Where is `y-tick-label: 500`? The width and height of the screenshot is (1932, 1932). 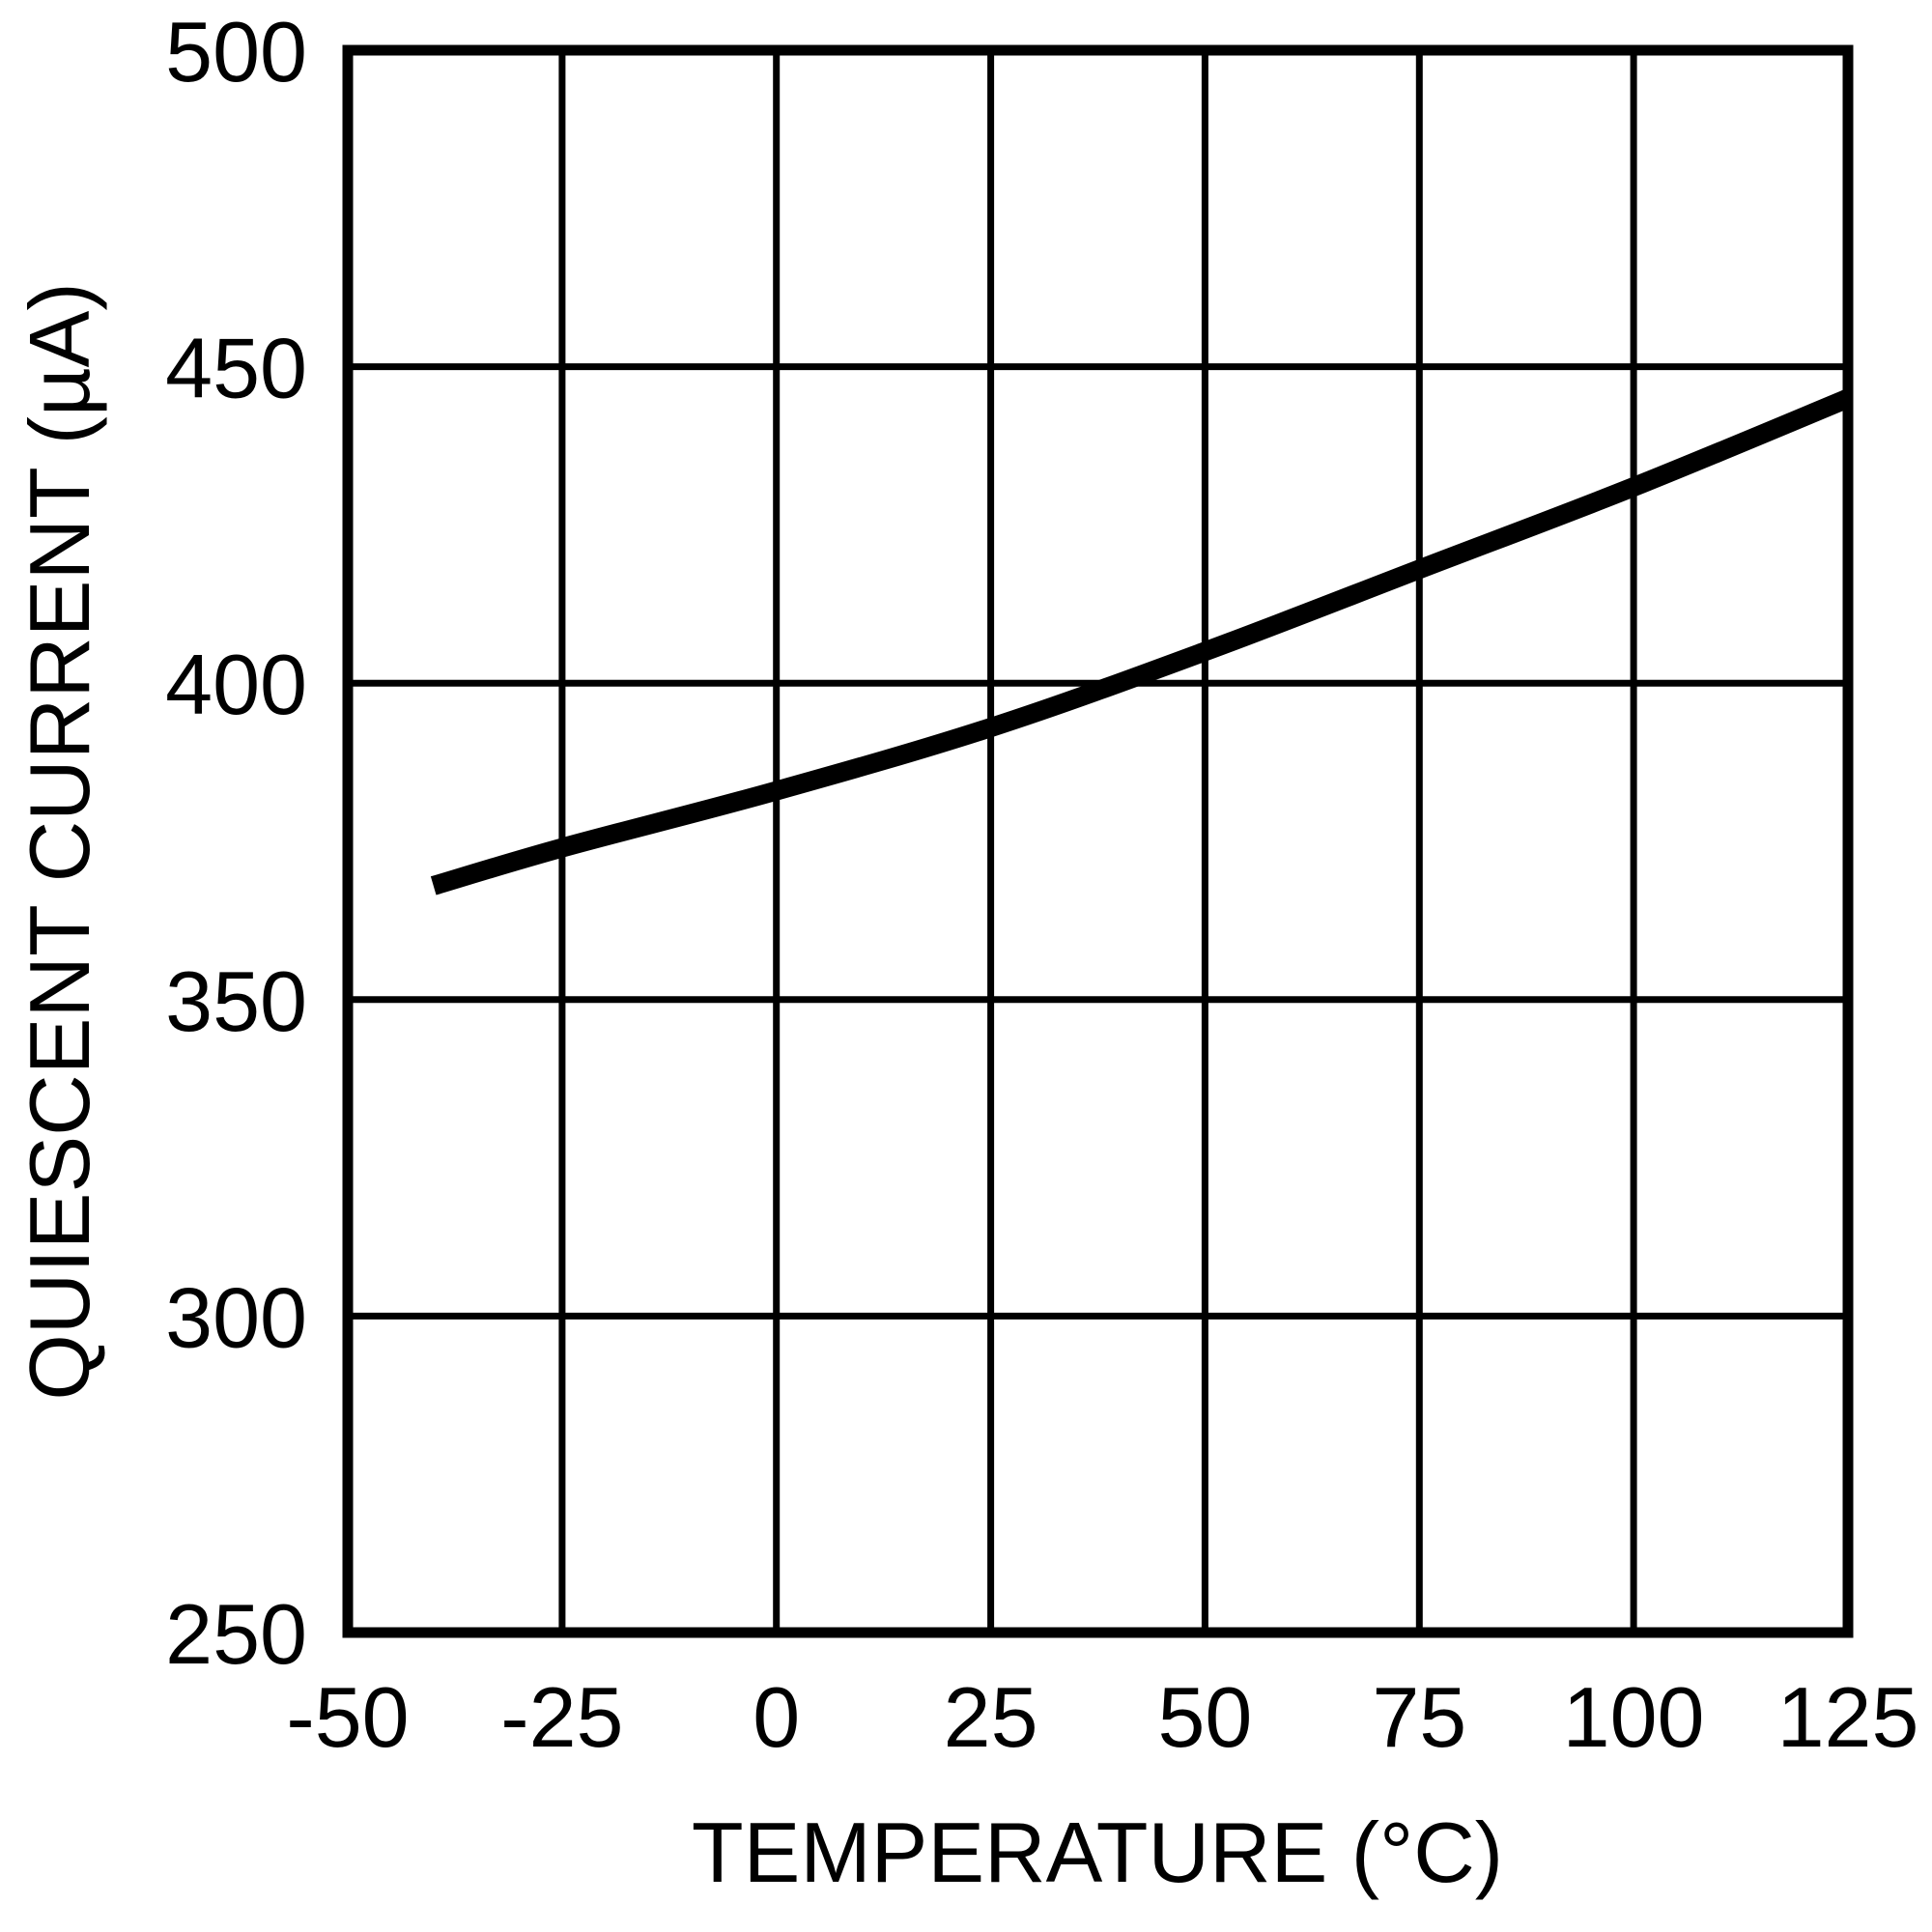
y-tick-label: 500 is located at coordinates (236, 51).